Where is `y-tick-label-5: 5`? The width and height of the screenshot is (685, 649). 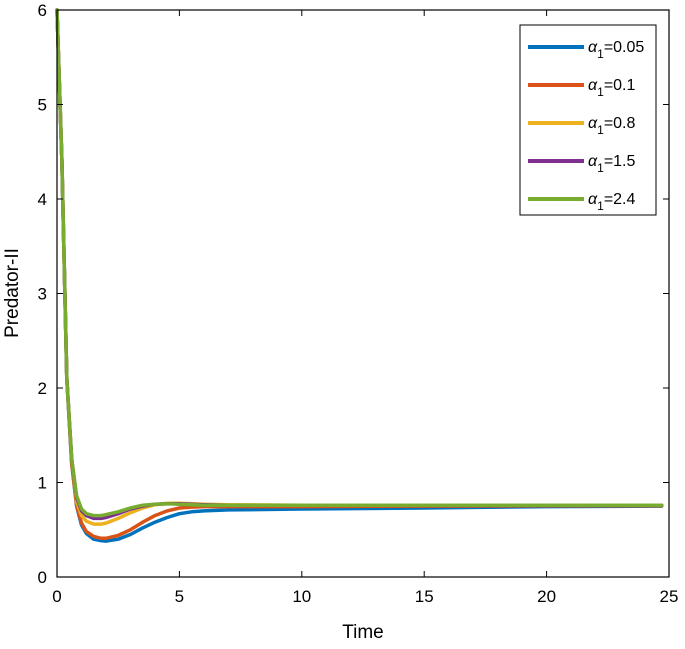
y-tick-label-5: 5 is located at coordinates (42, 105).